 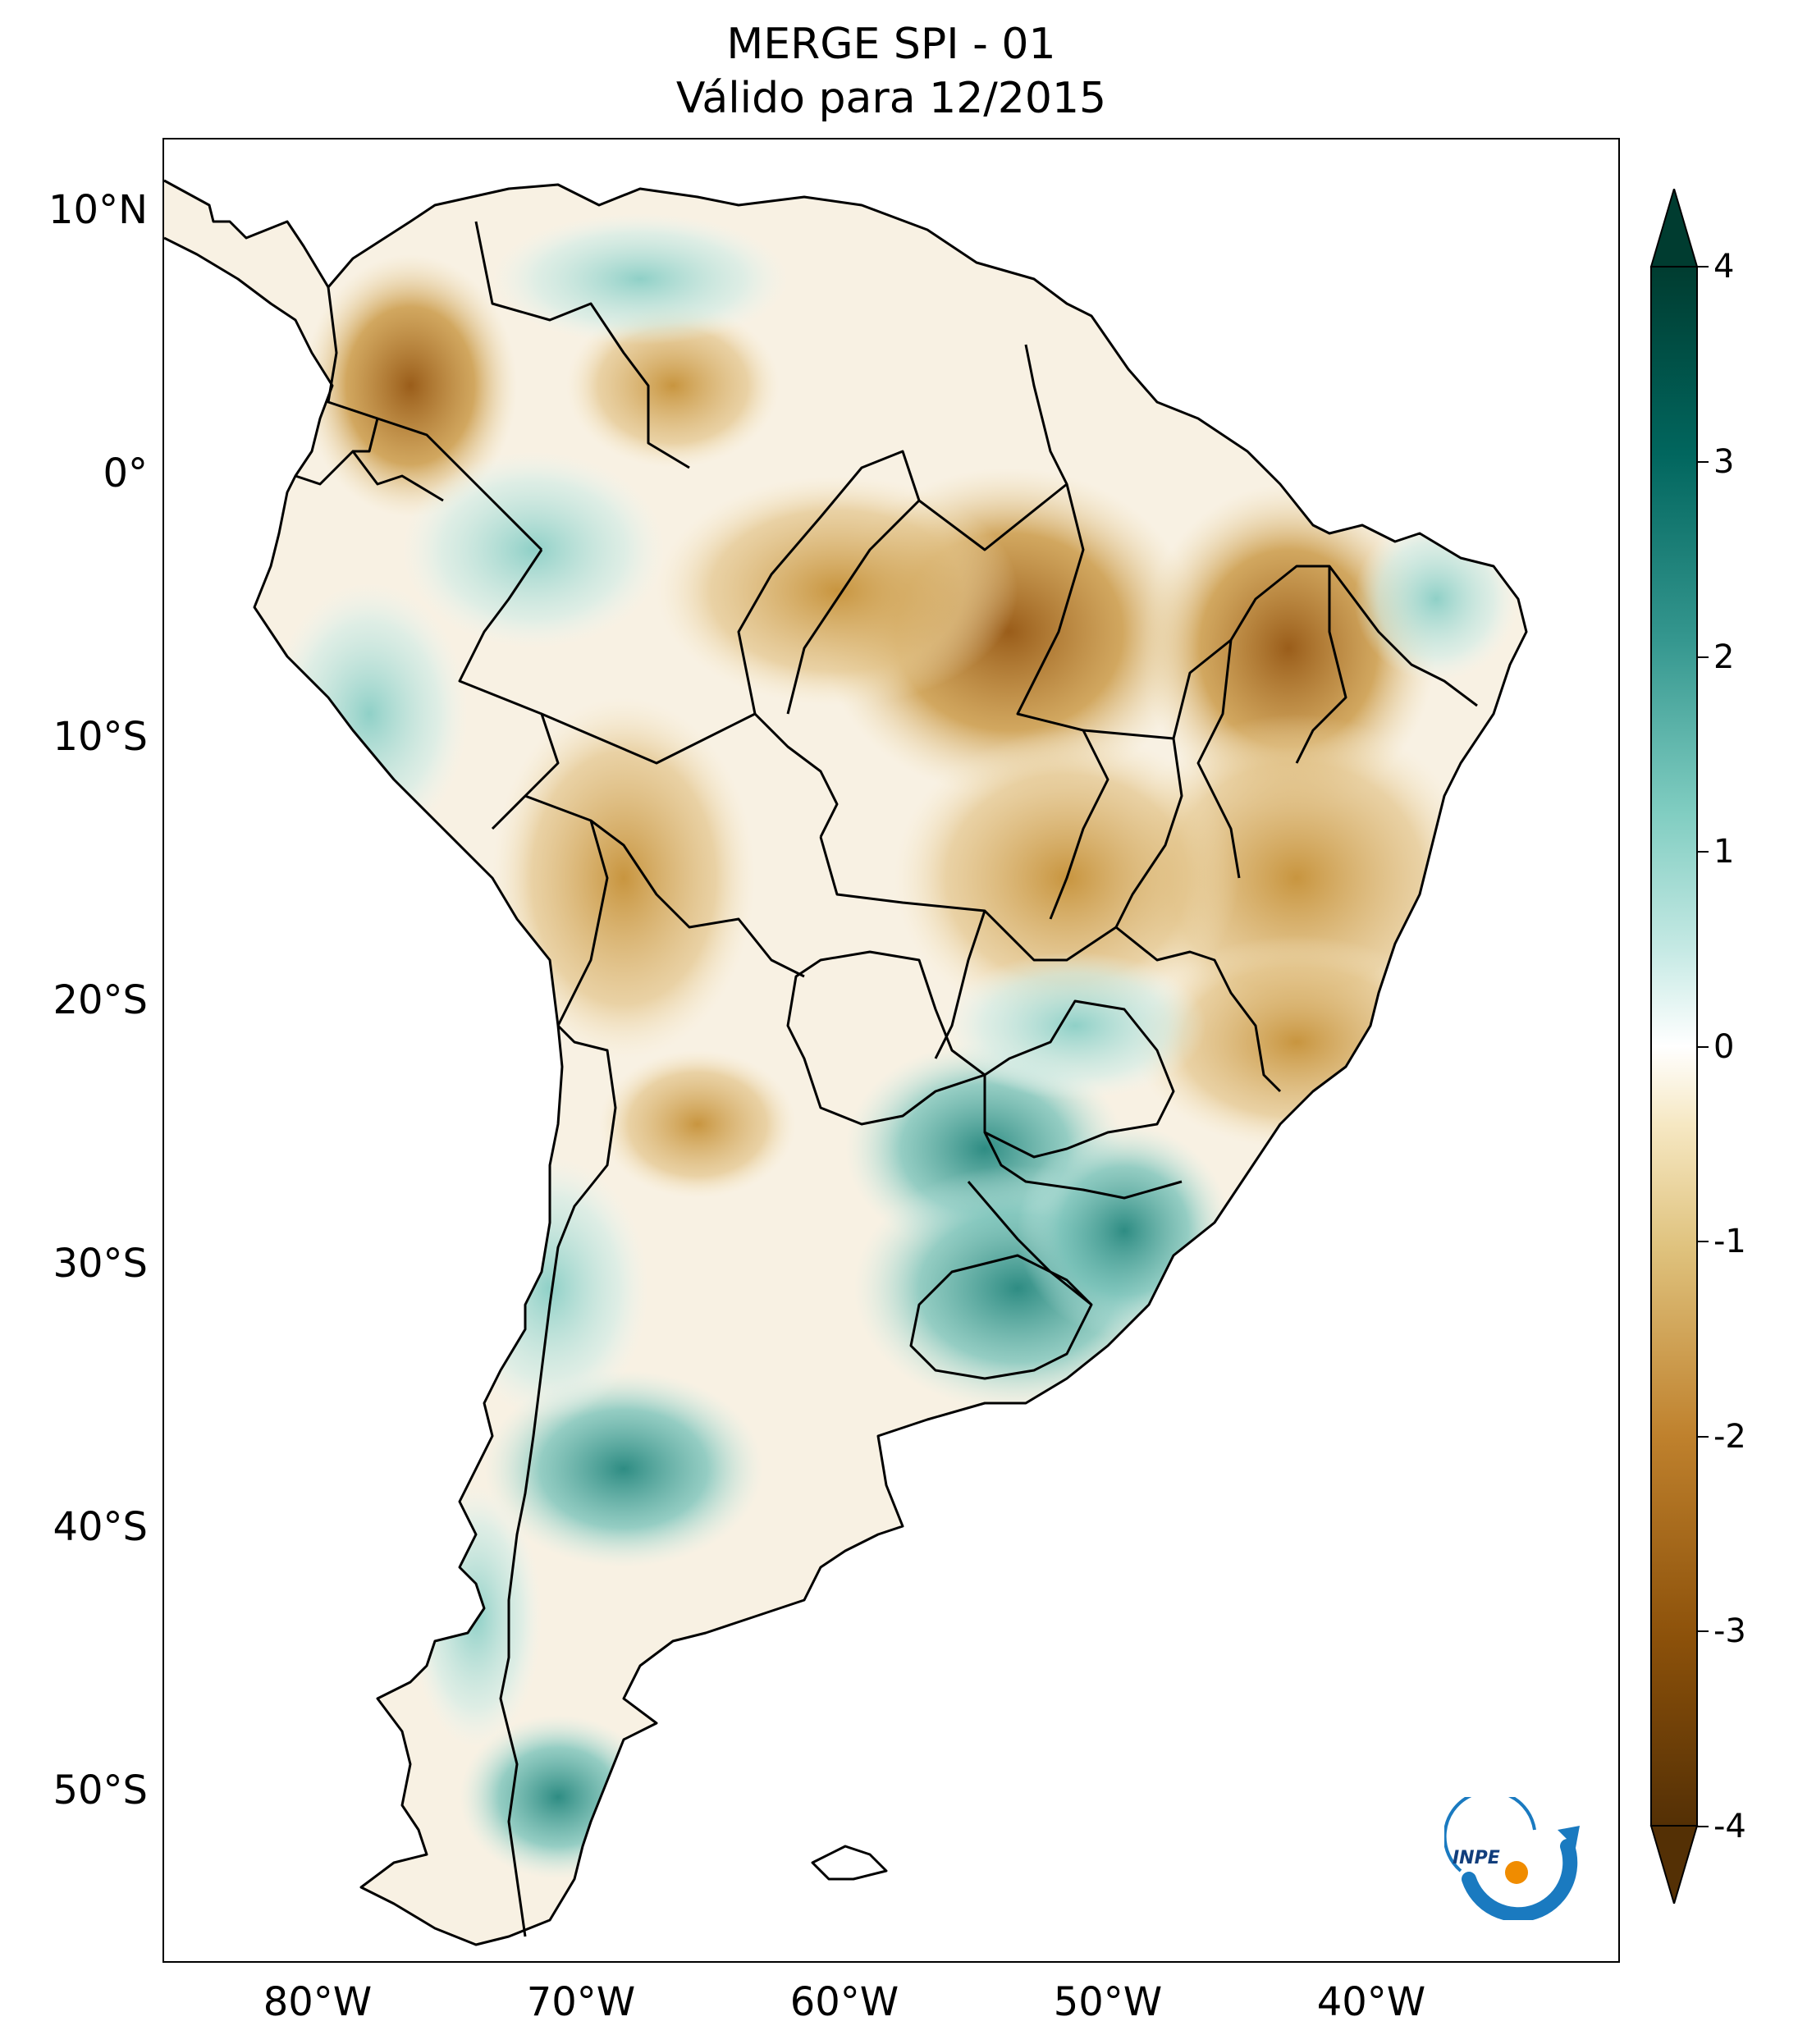 What do you see at coordinates (369, 714) in the screenshot?
I see `wet-anomaly-peru` at bounding box center [369, 714].